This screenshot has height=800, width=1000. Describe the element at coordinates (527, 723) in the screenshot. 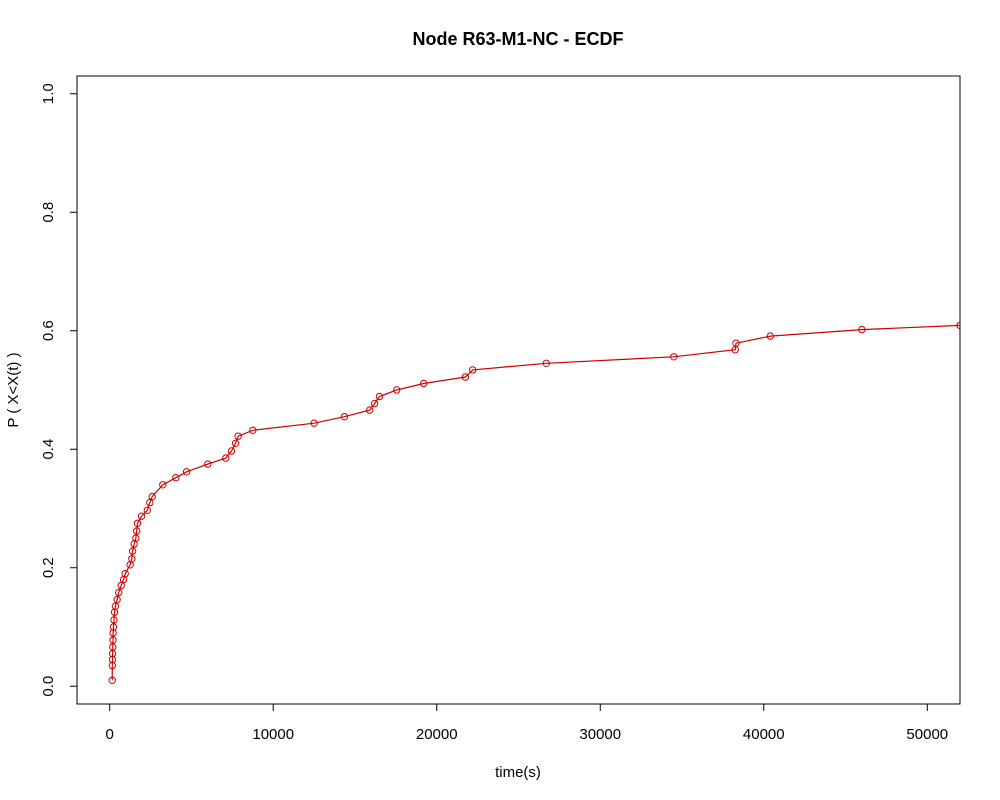

I see `x-axis: 0 10000 20000 30000 40000 50000` at that location.